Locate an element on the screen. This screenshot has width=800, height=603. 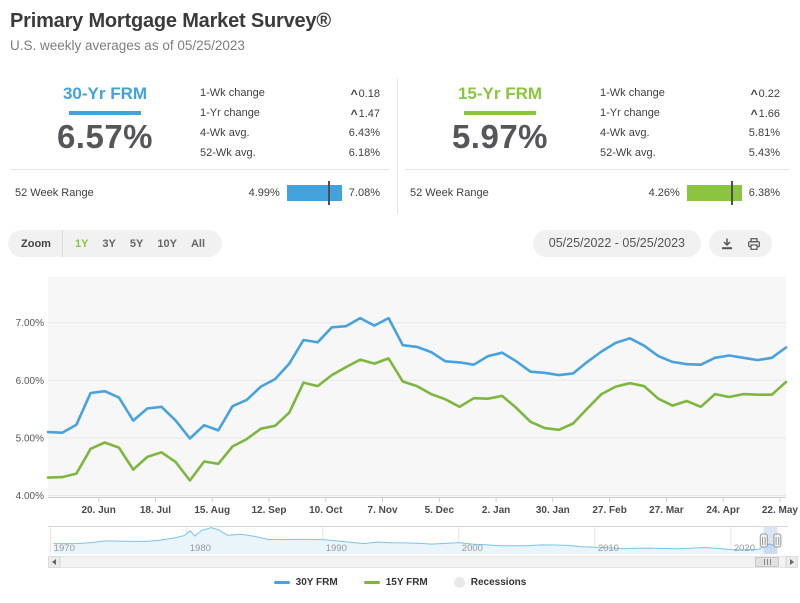
x-axis-label: 5. Dec is located at coordinates (440, 510).